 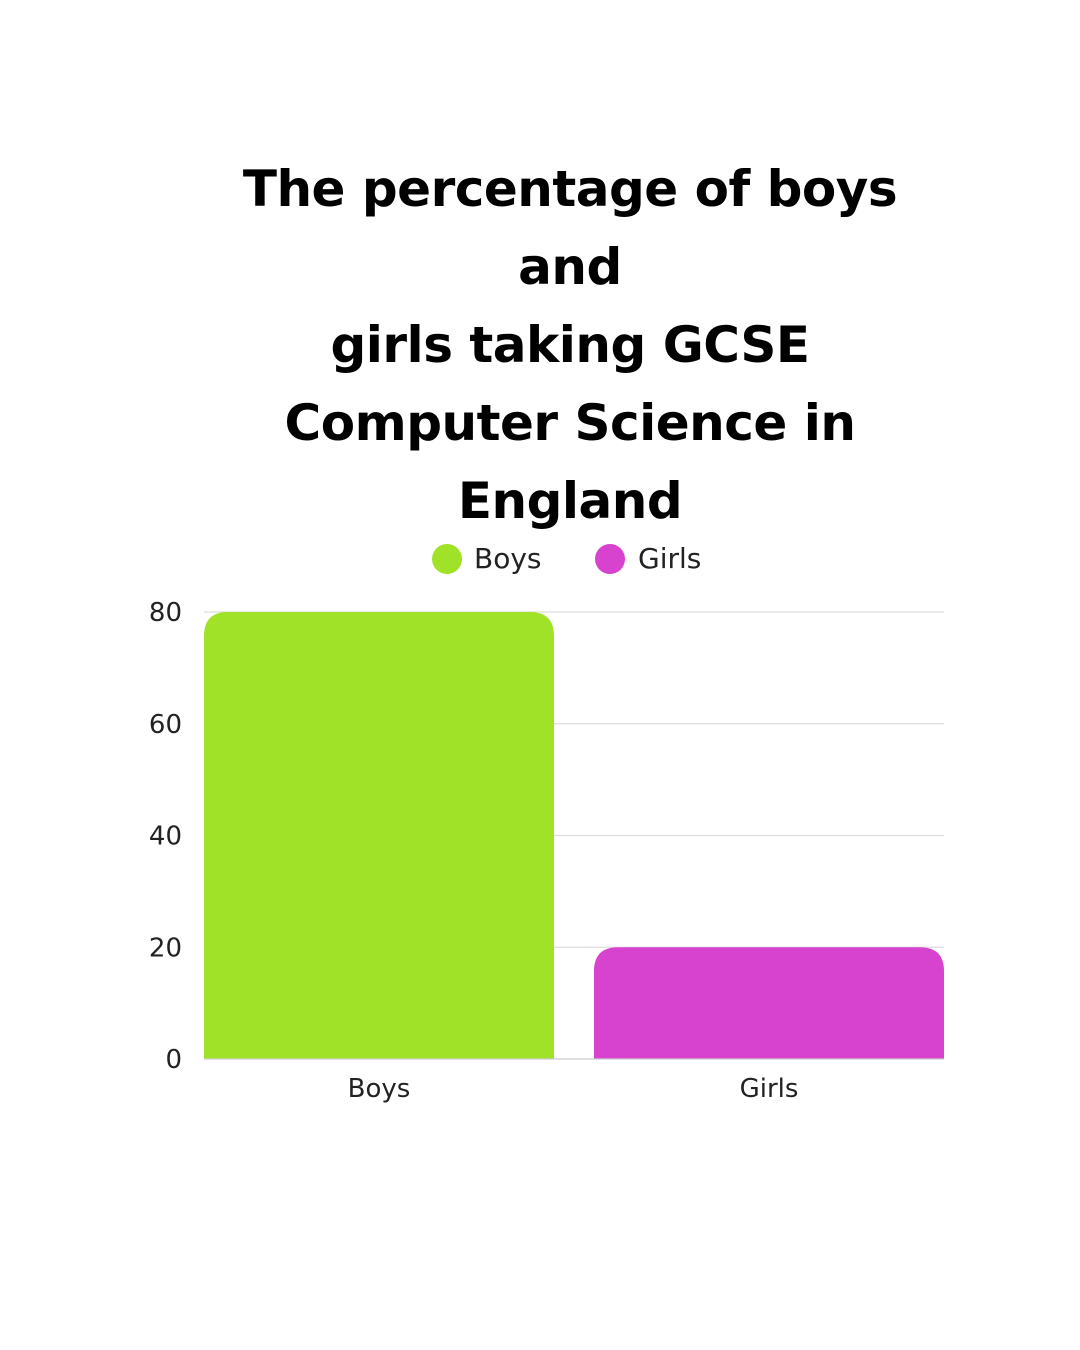 I want to click on y-tick-label: 40, so click(x=165, y=837).